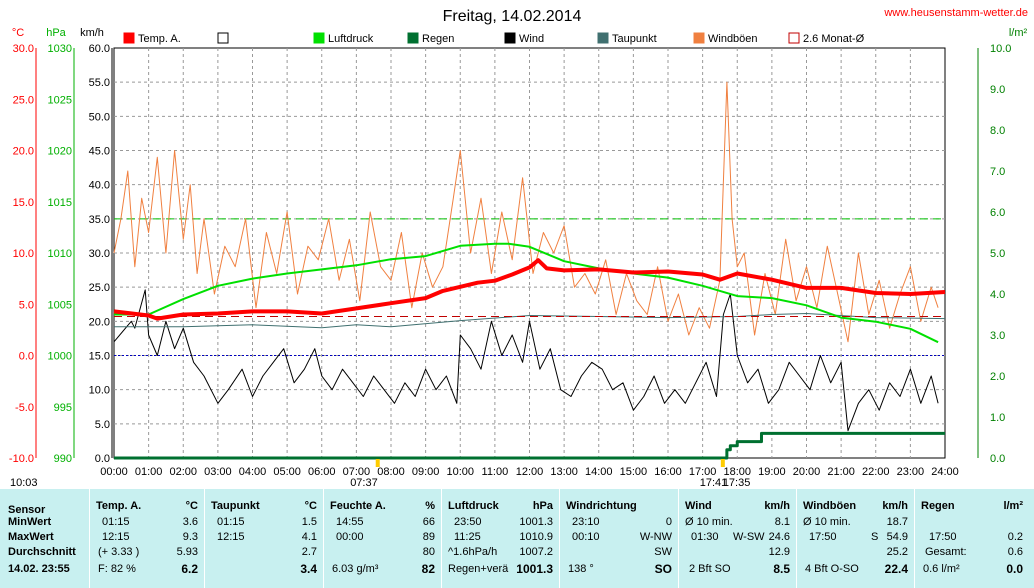 The image size is (1034, 588). I want to click on windboeen-header: Windböen, so click(830, 506).